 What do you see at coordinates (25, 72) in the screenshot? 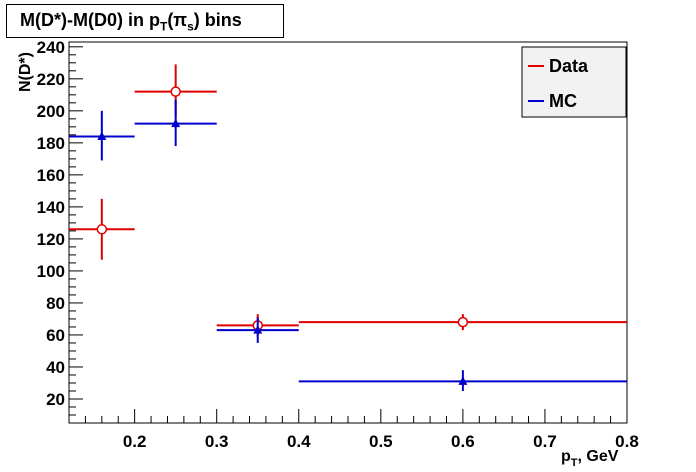
I see `y-axis-label: N(D*)` at bounding box center [25, 72].